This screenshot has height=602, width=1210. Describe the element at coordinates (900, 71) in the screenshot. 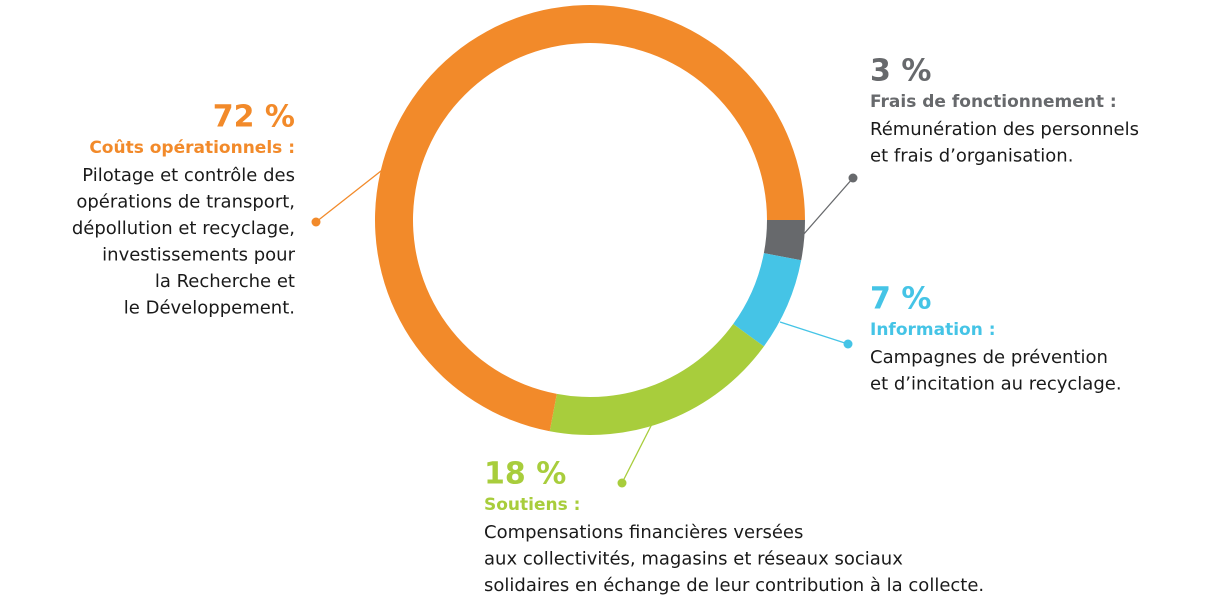

I see `value-label: 3 %` at that location.